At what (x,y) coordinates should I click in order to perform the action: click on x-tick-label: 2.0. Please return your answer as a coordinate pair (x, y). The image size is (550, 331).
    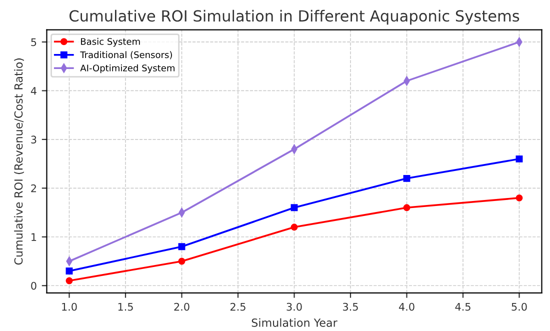
    Looking at the image, I should click on (182, 306).